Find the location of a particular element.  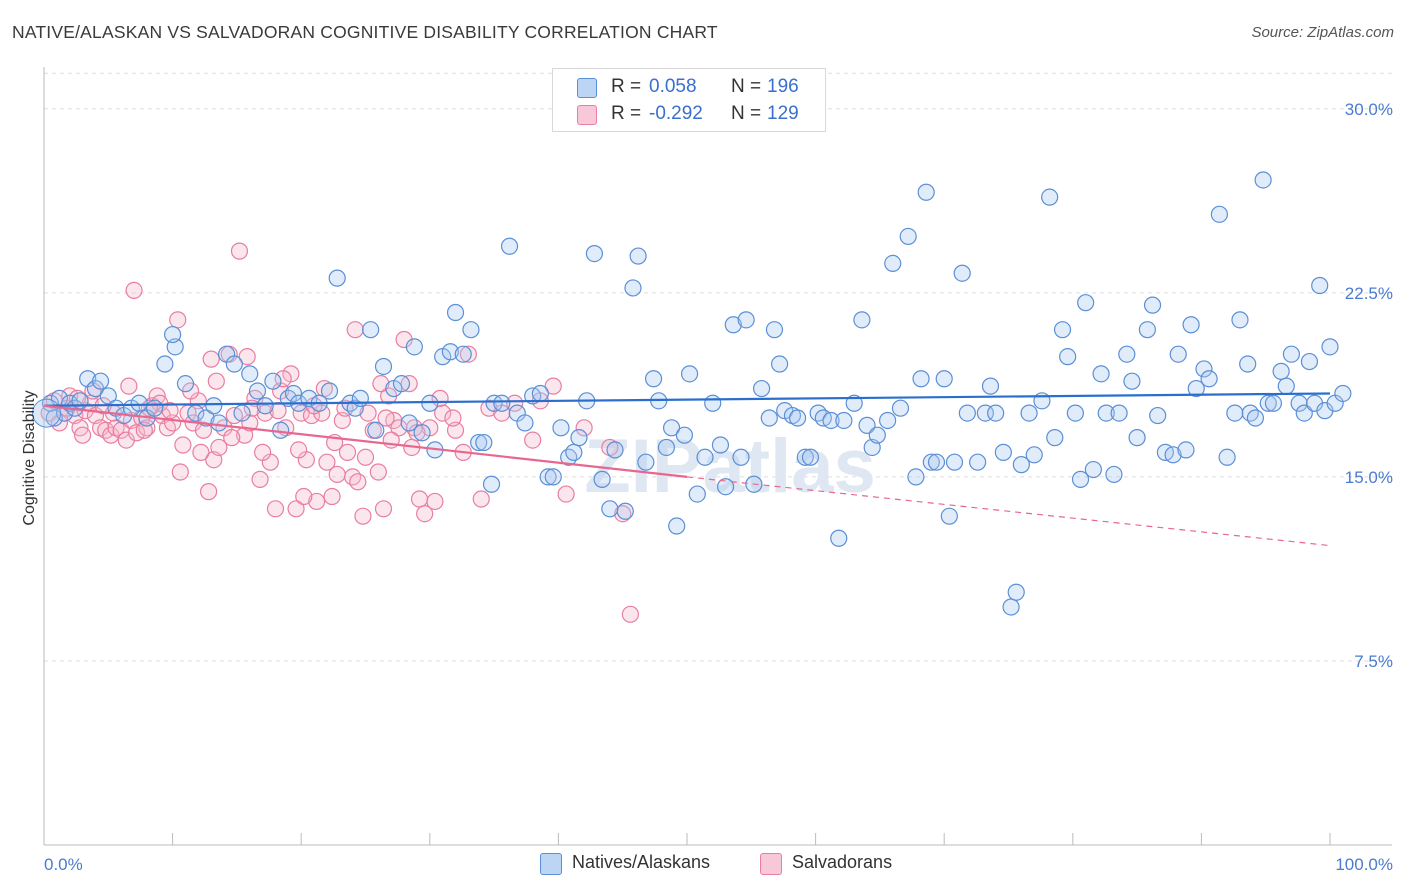

y-tick-label: 15.0% is located at coordinates (1369, 477).